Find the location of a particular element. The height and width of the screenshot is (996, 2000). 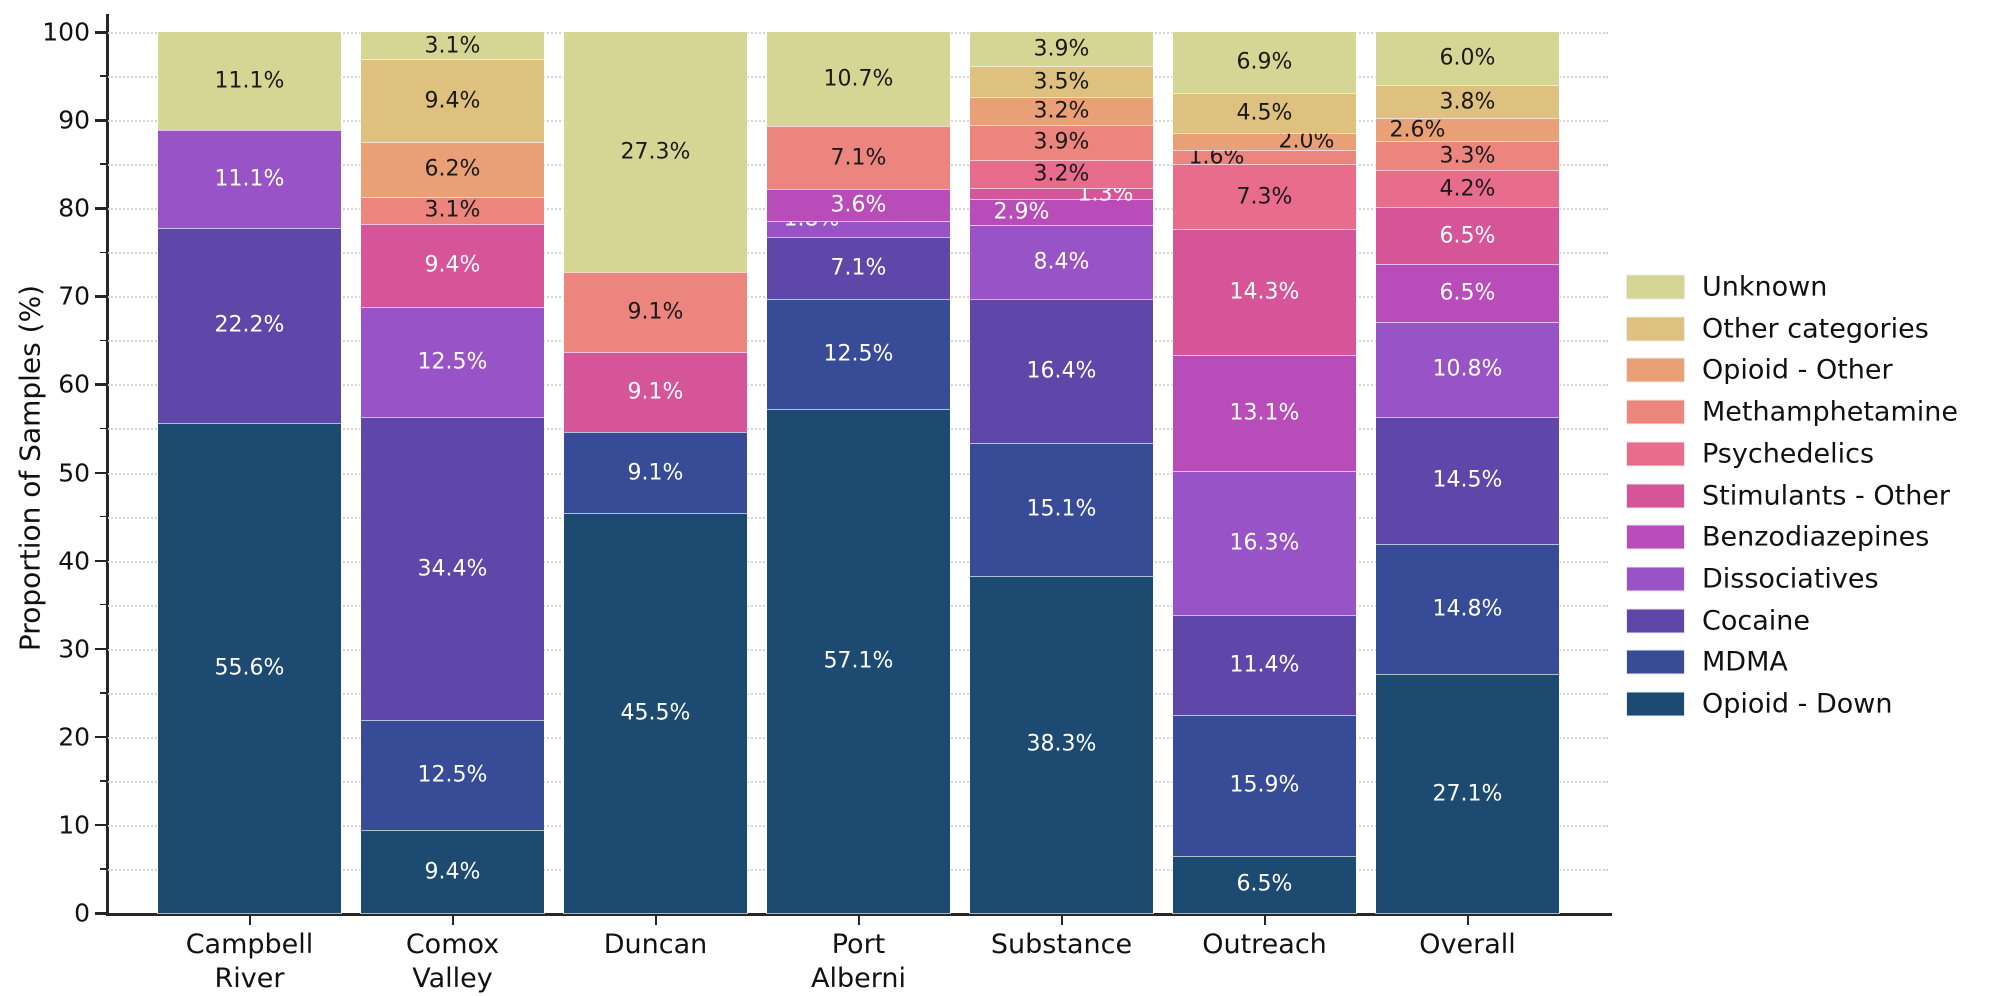

bar-segment-label: 3.1% is located at coordinates (452, 46).